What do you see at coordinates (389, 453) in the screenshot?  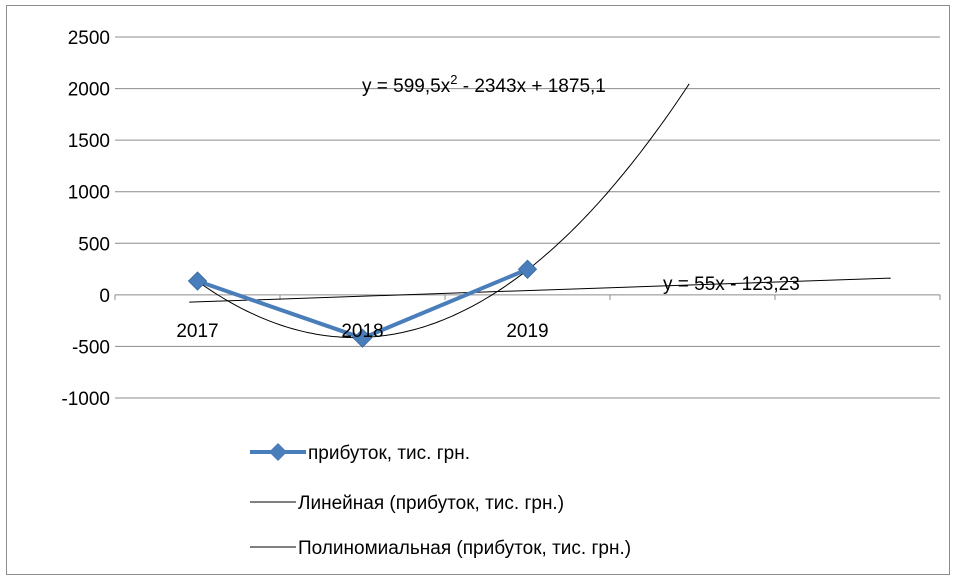 I see `legend-series-label: прибуток, тис. грн.` at bounding box center [389, 453].